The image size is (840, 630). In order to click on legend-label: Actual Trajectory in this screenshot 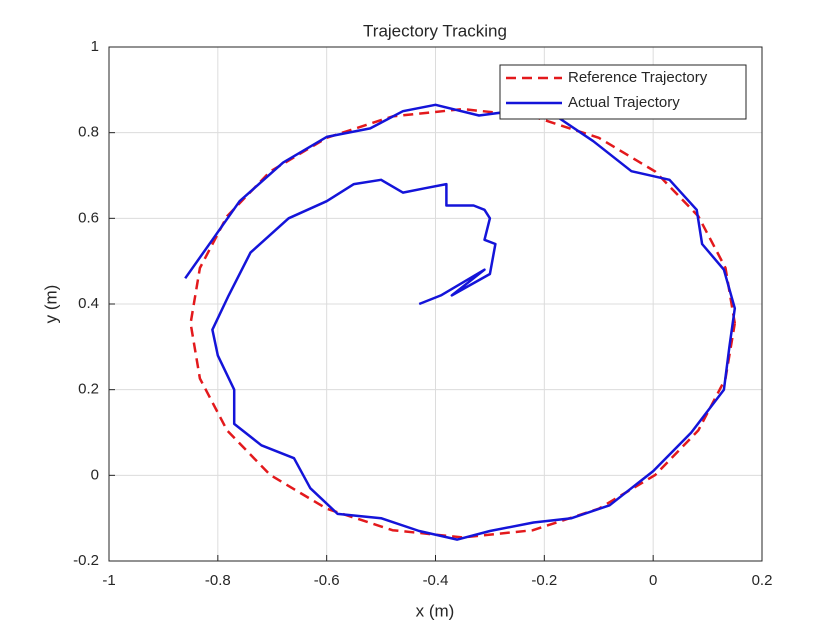, I will do `click(624, 102)`.